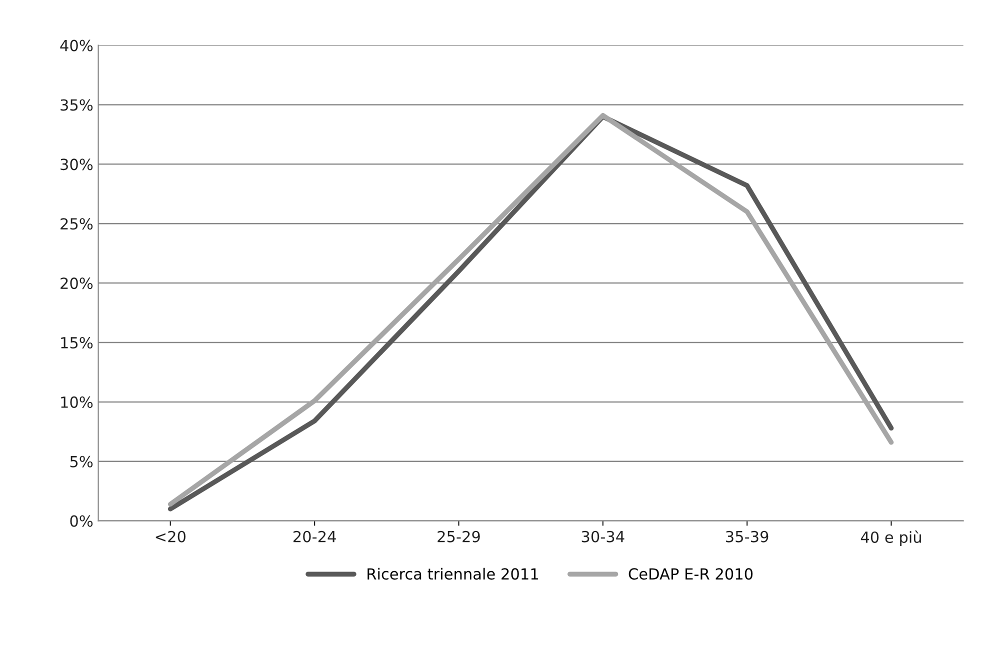 The height and width of the screenshot is (647, 983). What do you see at coordinates (690, 574) in the screenshot?
I see `legend-label: CeDAP E-R 2010` at bounding box center [690, 574].